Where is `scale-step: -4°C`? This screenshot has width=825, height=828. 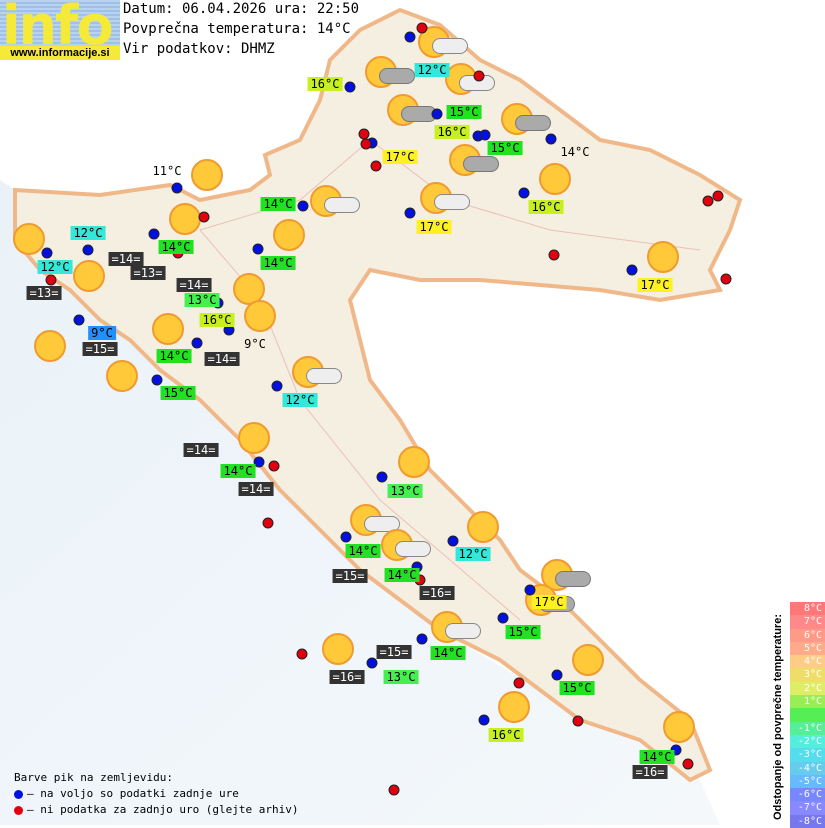
scale-step: -4°C is located at coordinates (807, 768).